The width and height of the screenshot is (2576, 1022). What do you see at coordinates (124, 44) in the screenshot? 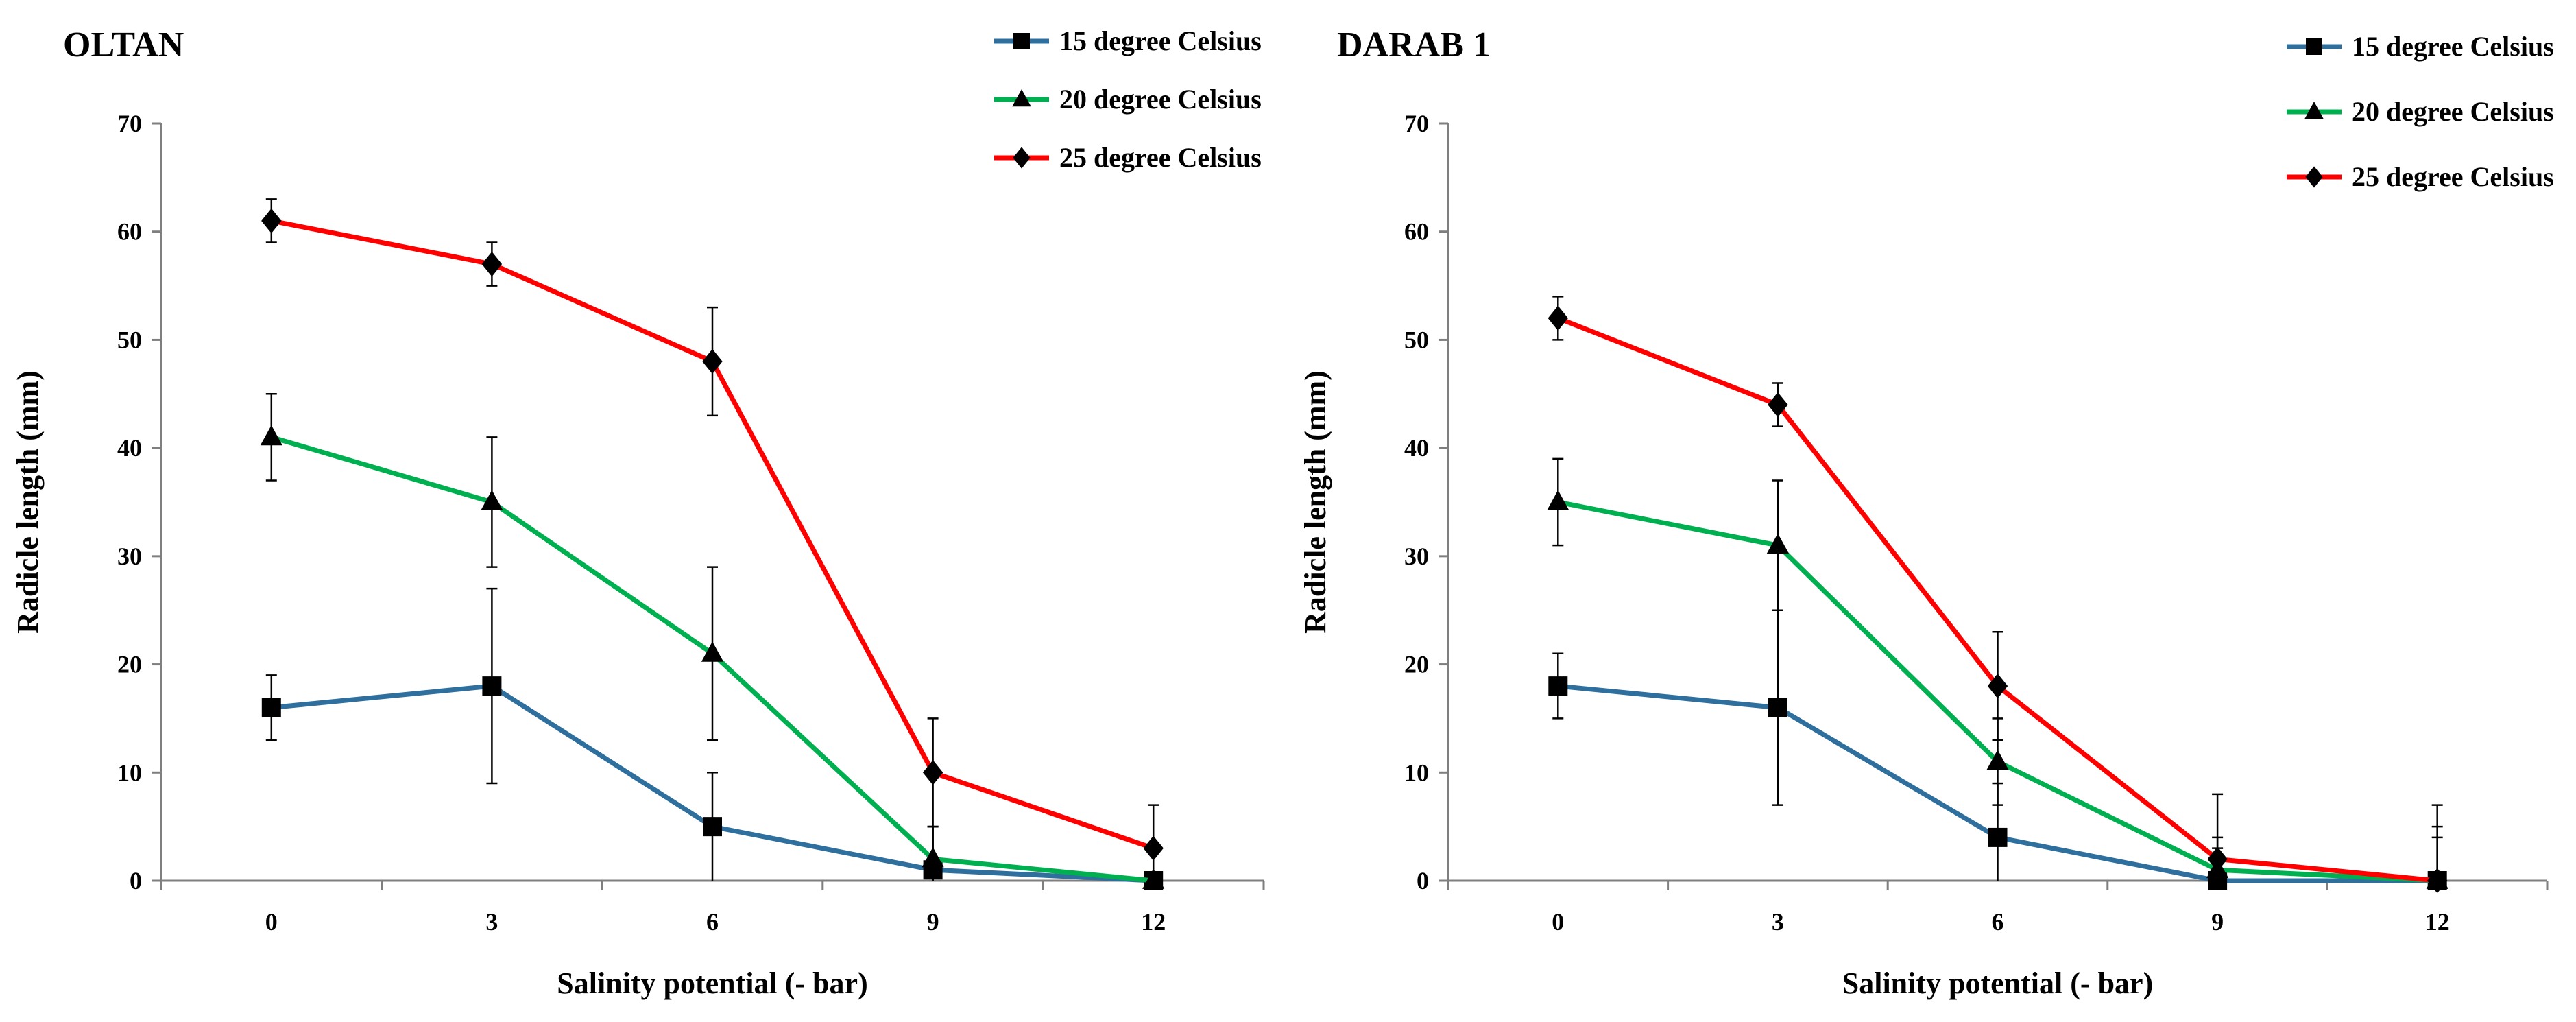
I see `panel-title: OLTAN` at bounding box center [124, 44].